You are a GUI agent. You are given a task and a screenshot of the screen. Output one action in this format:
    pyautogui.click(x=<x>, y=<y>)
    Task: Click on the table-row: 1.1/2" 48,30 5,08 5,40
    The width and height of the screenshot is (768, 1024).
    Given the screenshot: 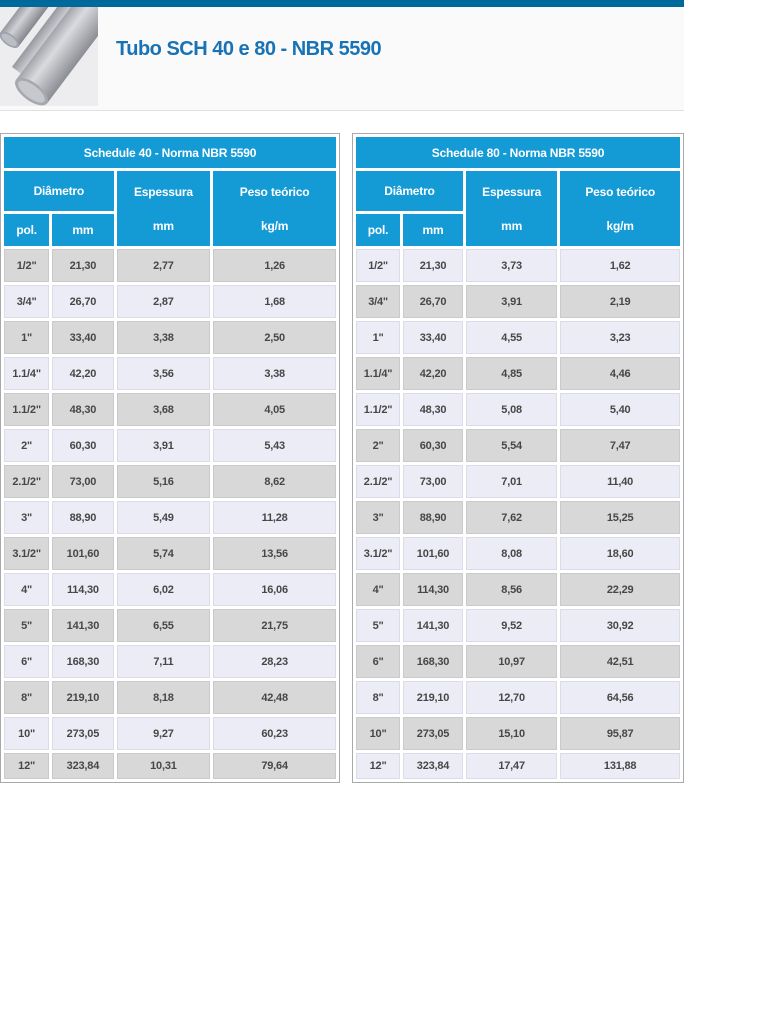 What is the action you would take?
    pyautogui.click(x=518, y=409)
    